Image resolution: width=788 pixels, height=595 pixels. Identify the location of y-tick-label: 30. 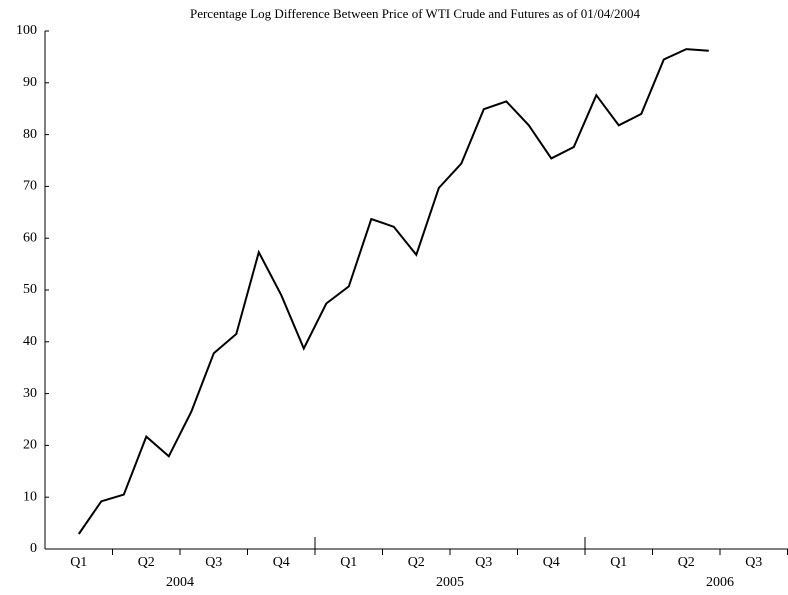
(30, 393).